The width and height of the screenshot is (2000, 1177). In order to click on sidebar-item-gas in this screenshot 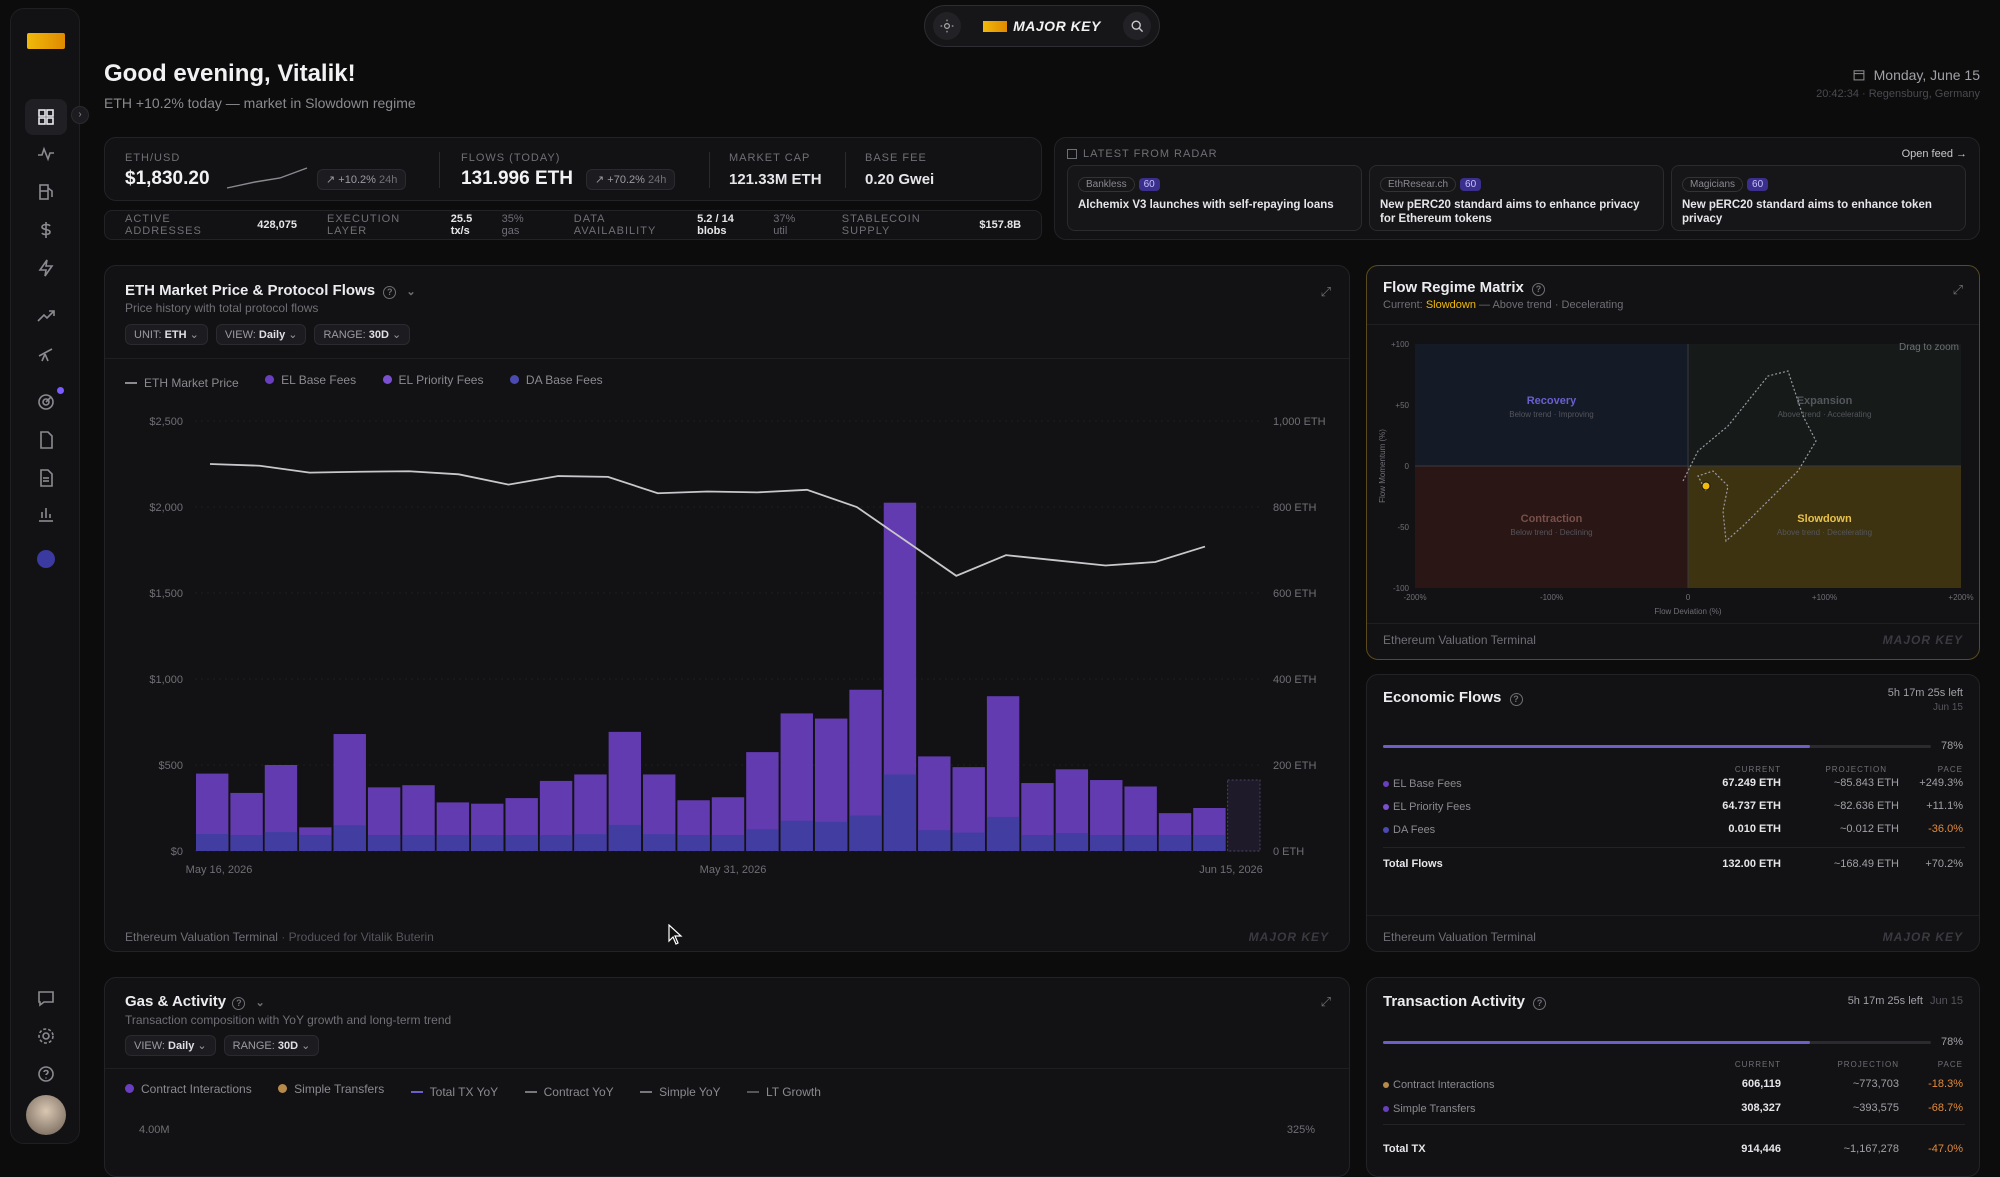, I will do `click(46, 192)`.